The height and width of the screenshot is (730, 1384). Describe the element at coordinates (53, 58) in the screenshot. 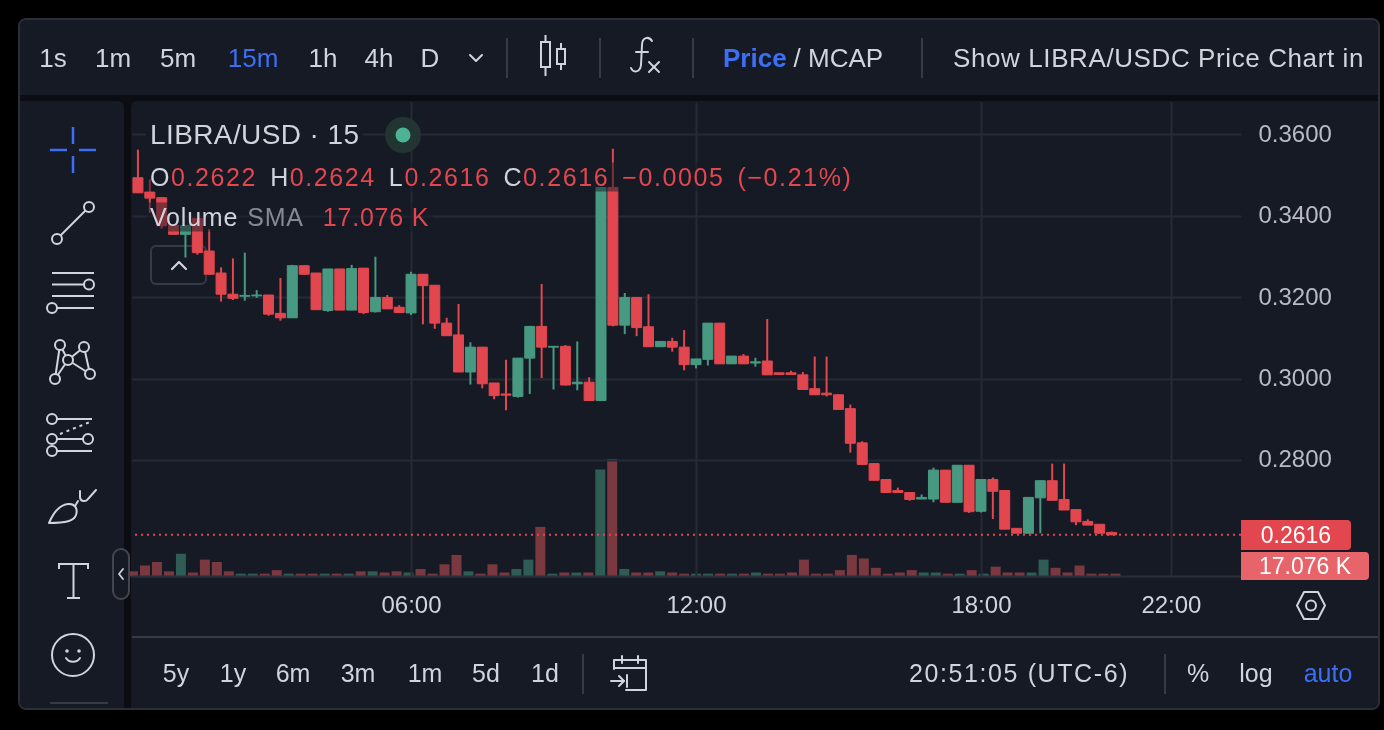

I see `text: 1s` at that location.